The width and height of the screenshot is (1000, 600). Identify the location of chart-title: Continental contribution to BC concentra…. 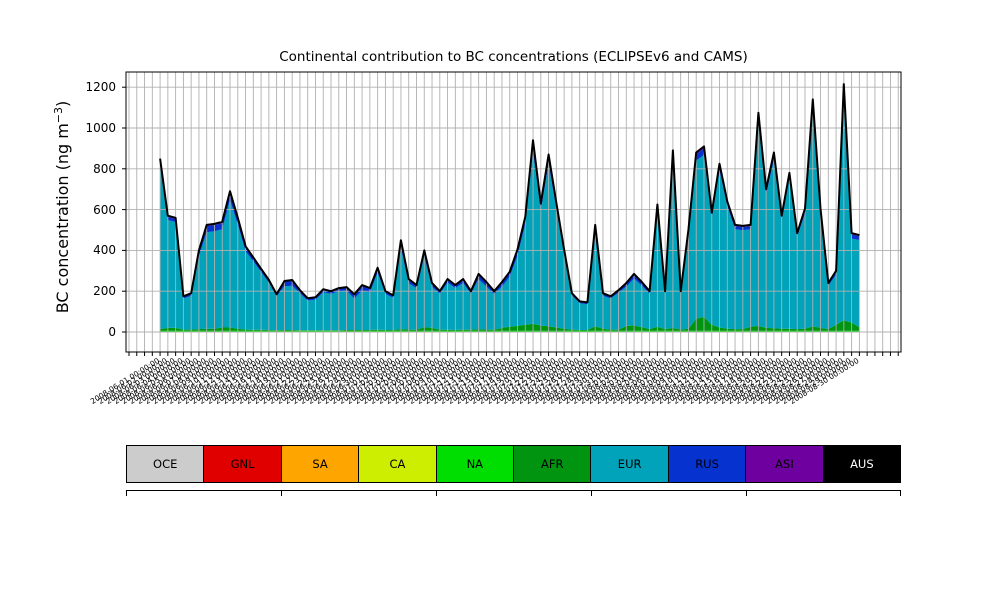
(513, 57).